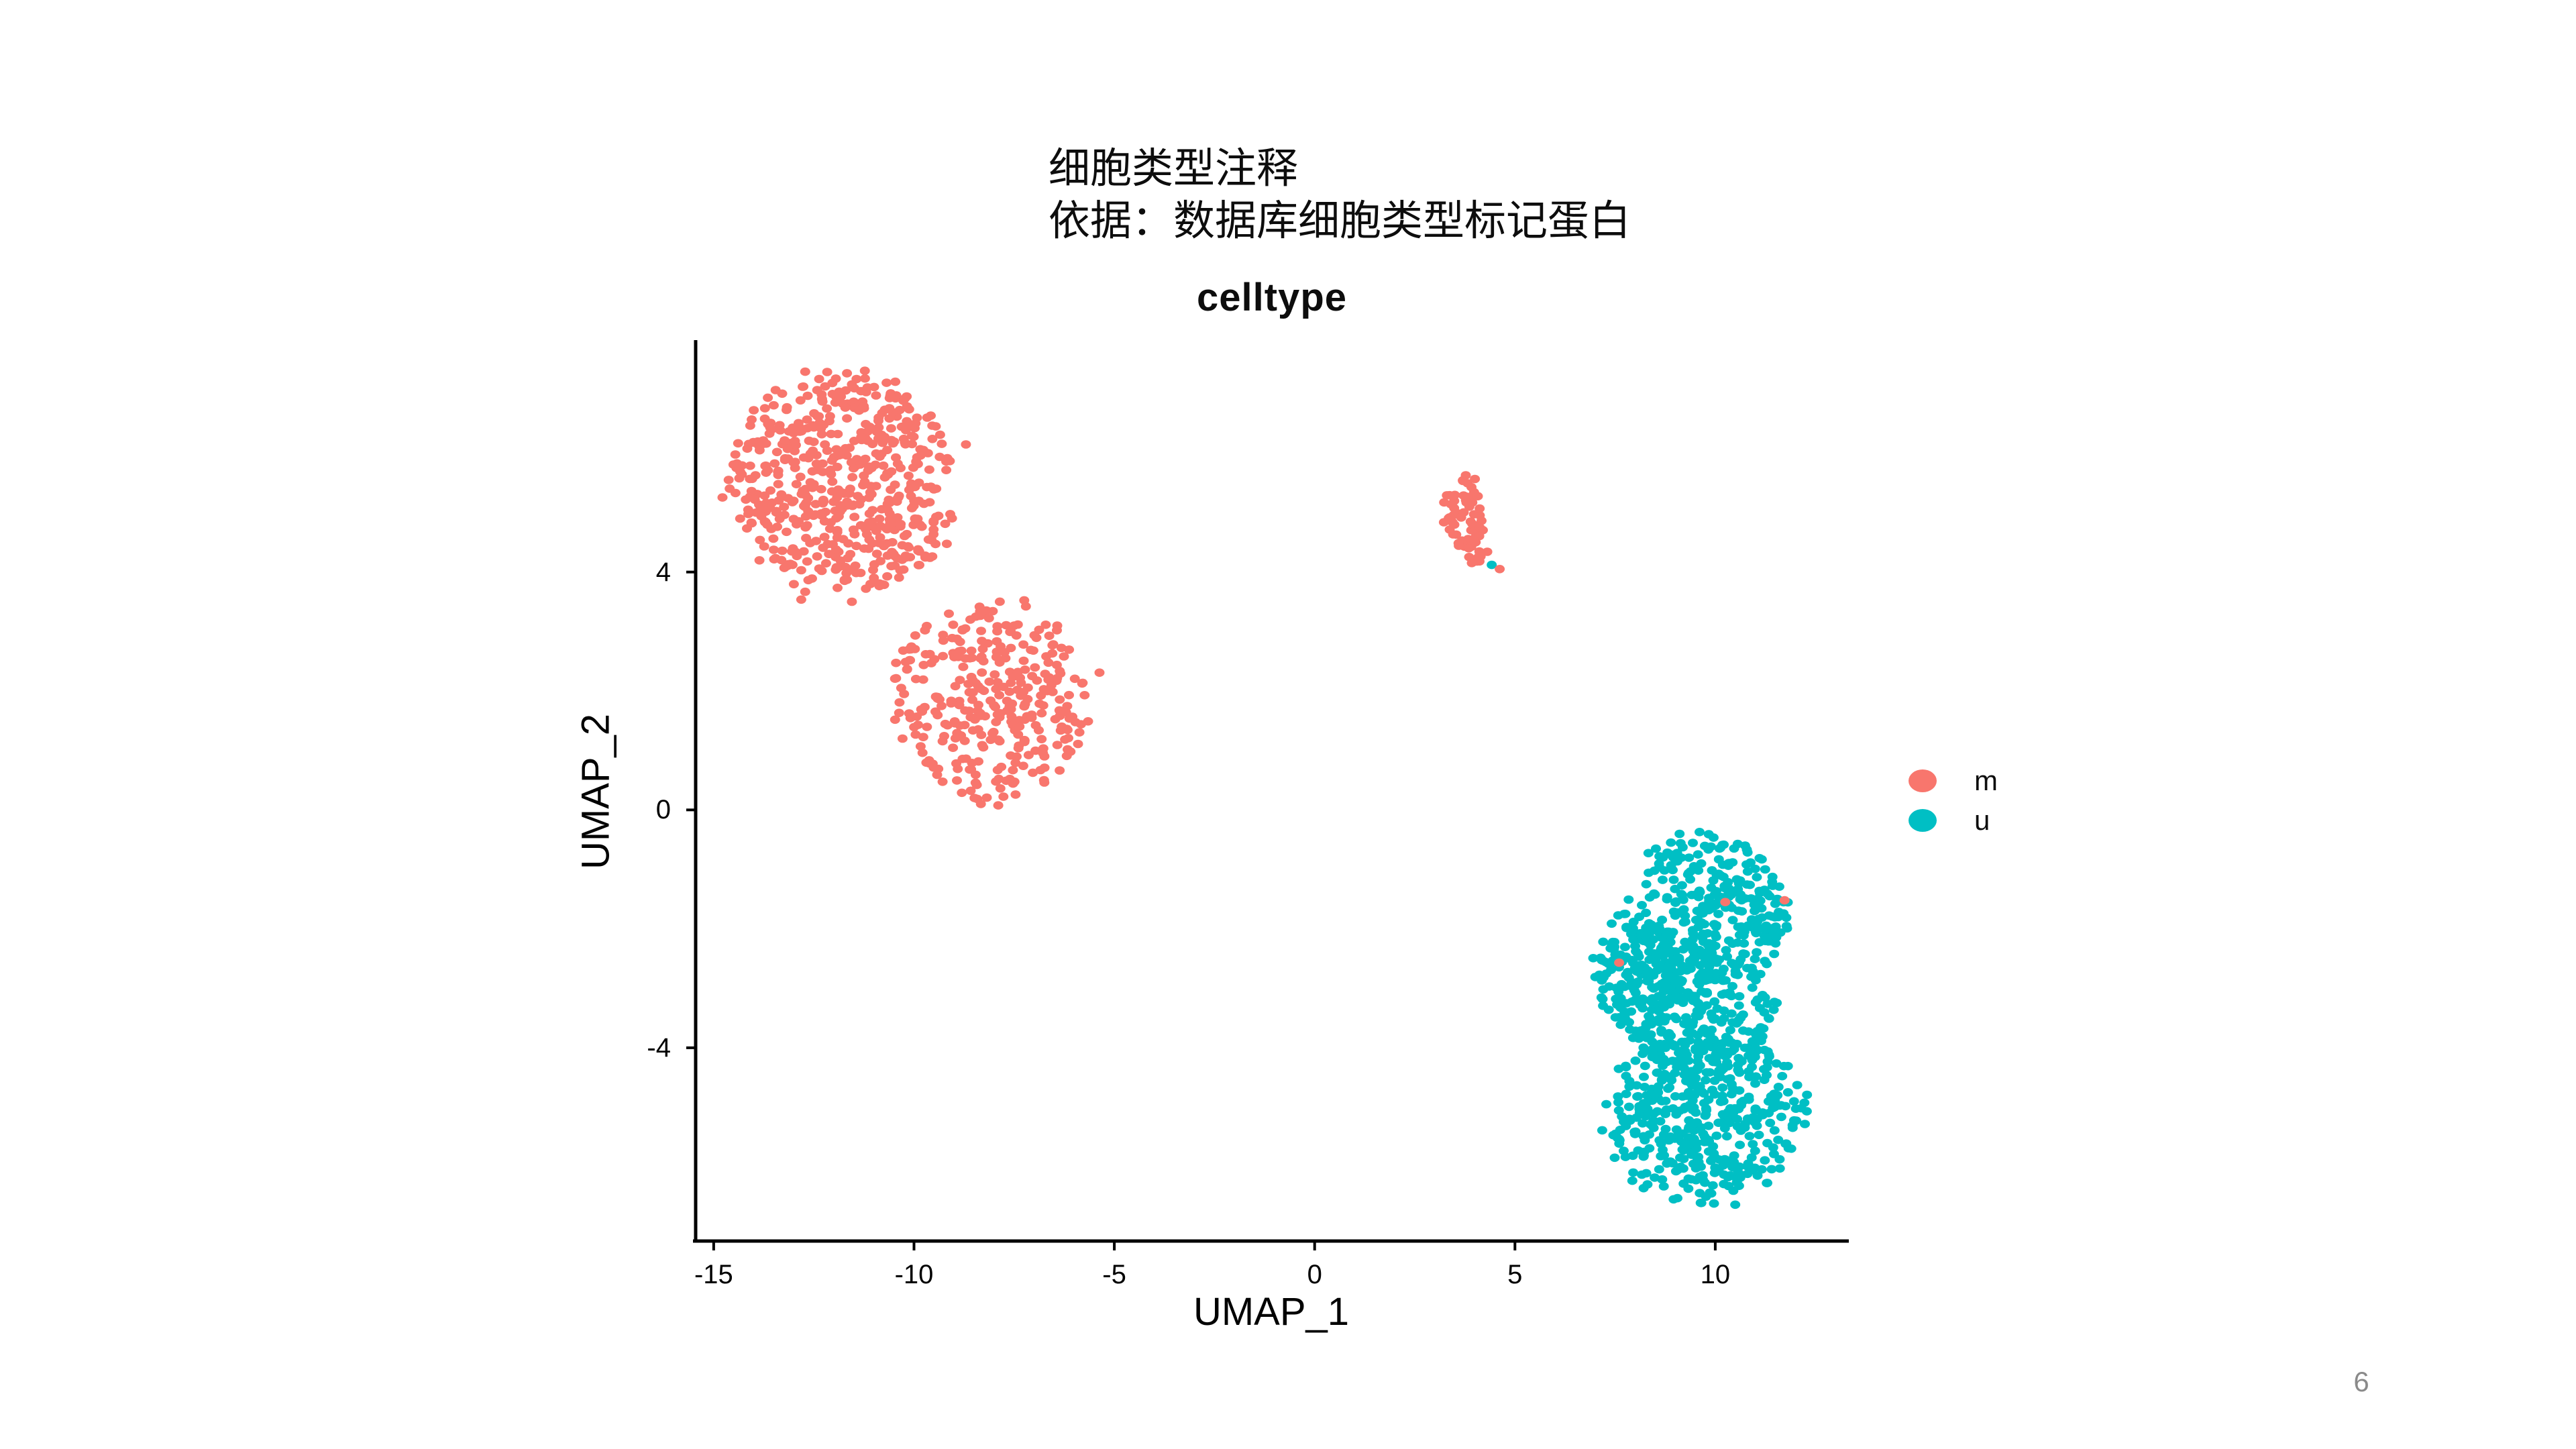 The height and width of the screenshot is (1449, 2576). What do you see at coordinates (1272, 297) in the screenshot?
I see `chart-title: celltype` at bounding box center [1272, 297].